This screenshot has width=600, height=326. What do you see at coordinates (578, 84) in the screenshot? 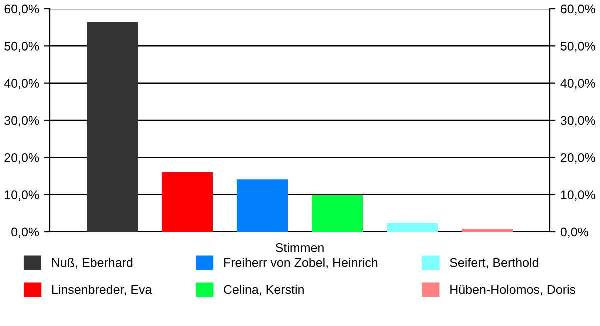
I see `text: 40,0%` at bounding box center [578, 84].